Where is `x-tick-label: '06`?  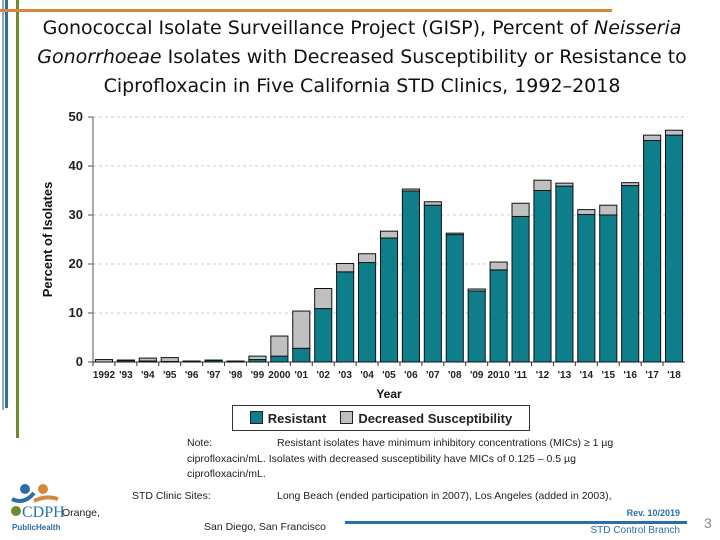
x-tick-label: '06 is located at coordinates (411, 375).